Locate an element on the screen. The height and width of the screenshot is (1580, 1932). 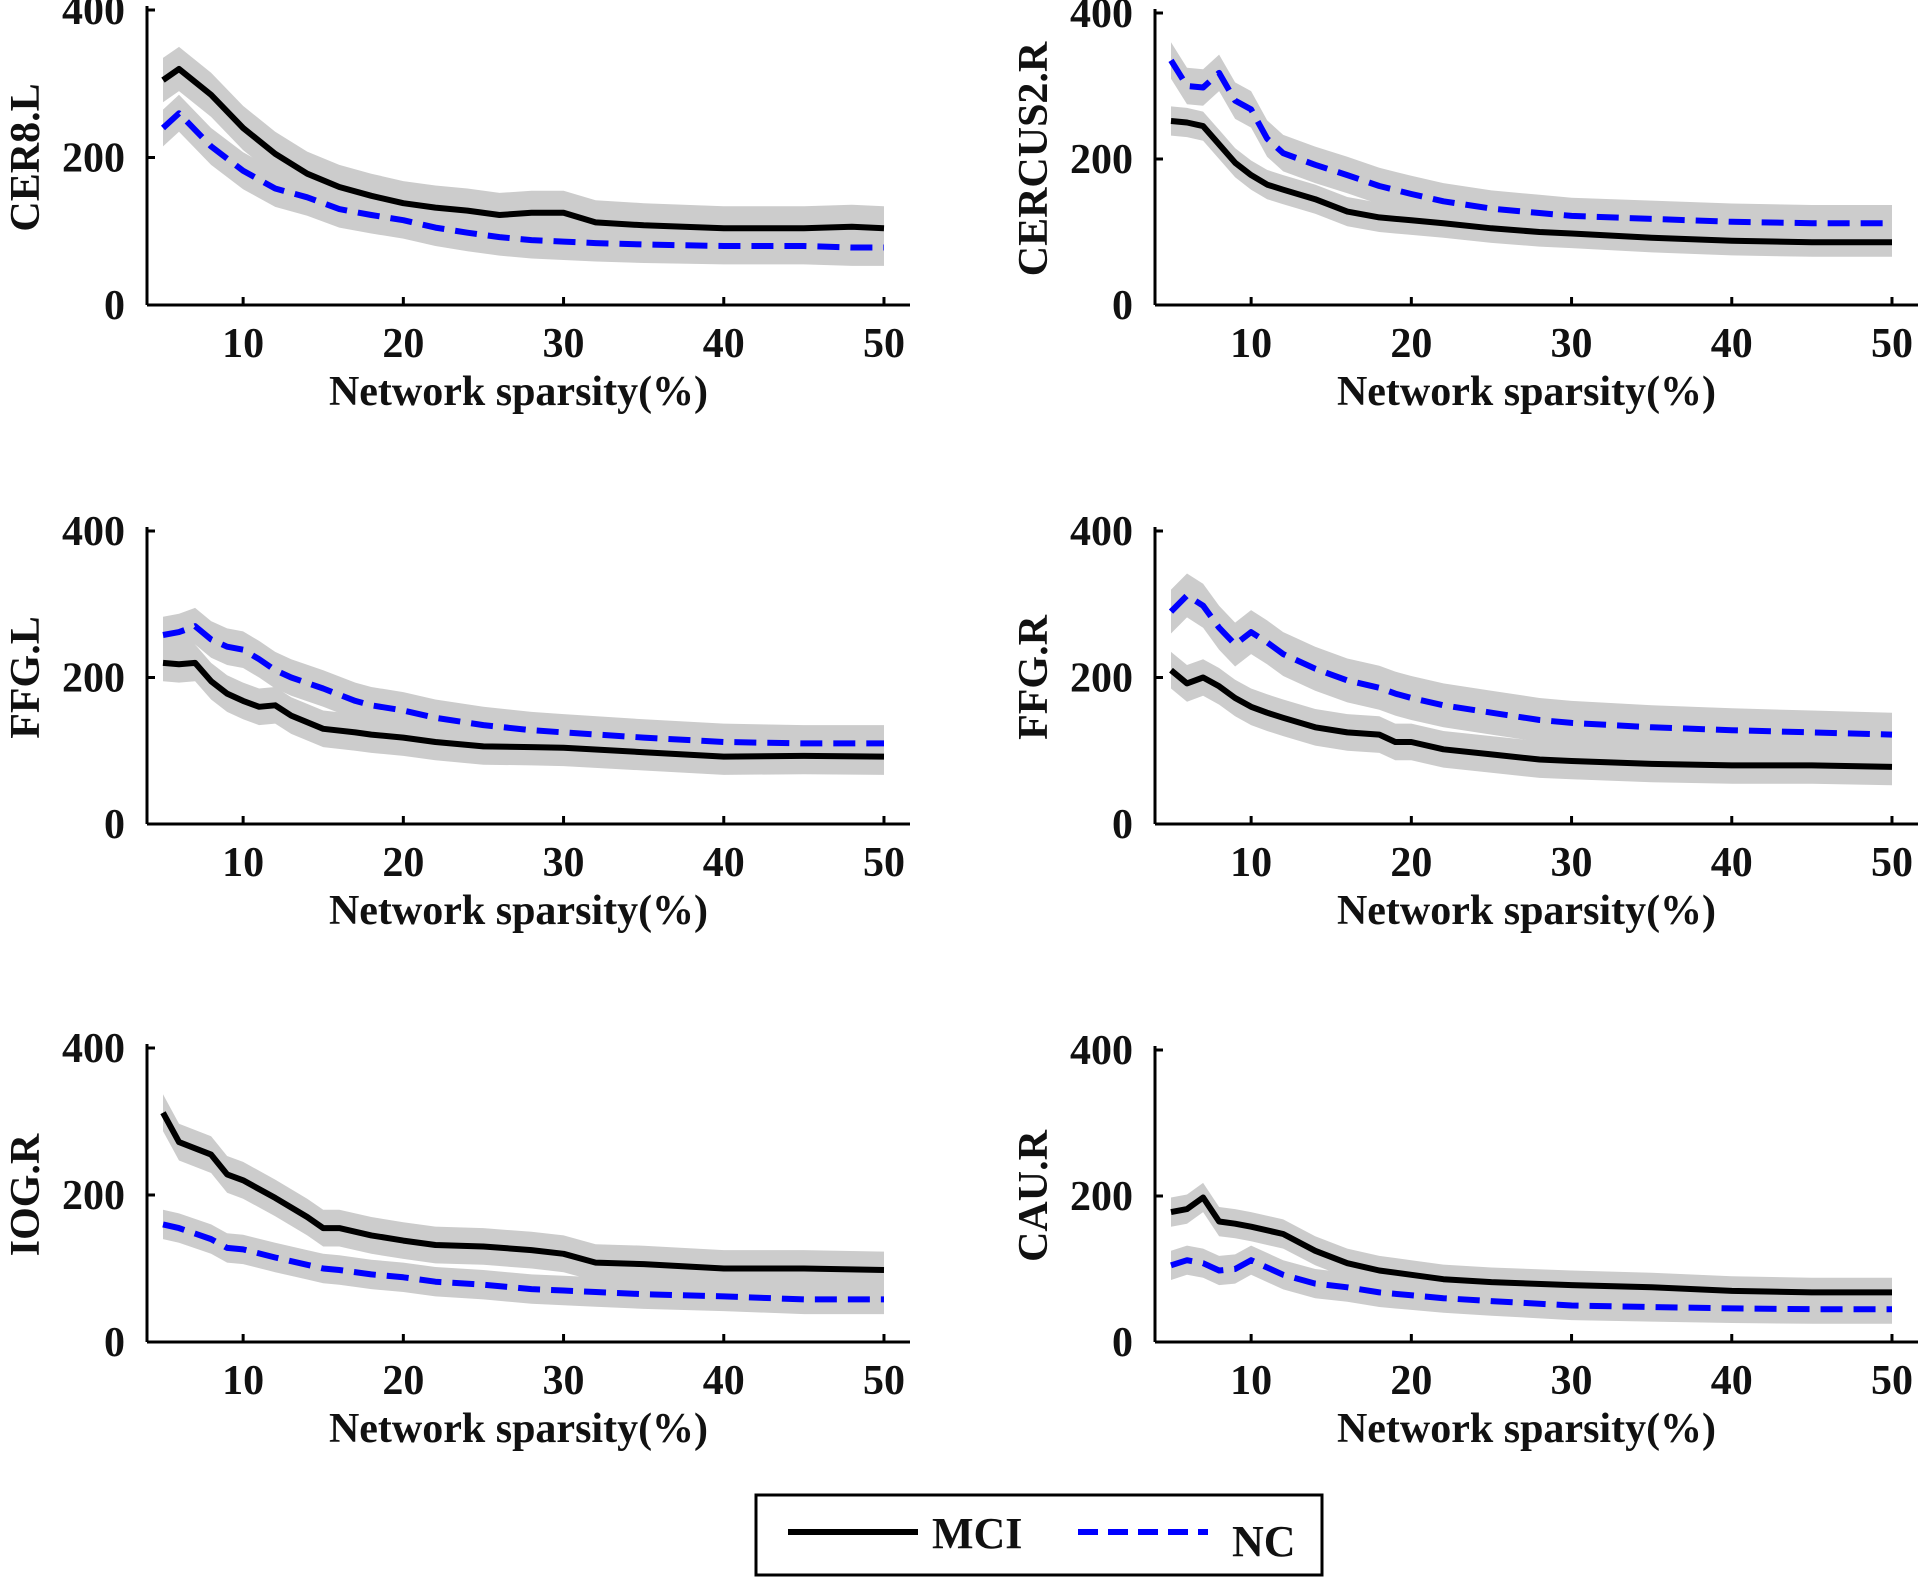
legend-nc-label: NC is located at coordinates (1264, 1541).